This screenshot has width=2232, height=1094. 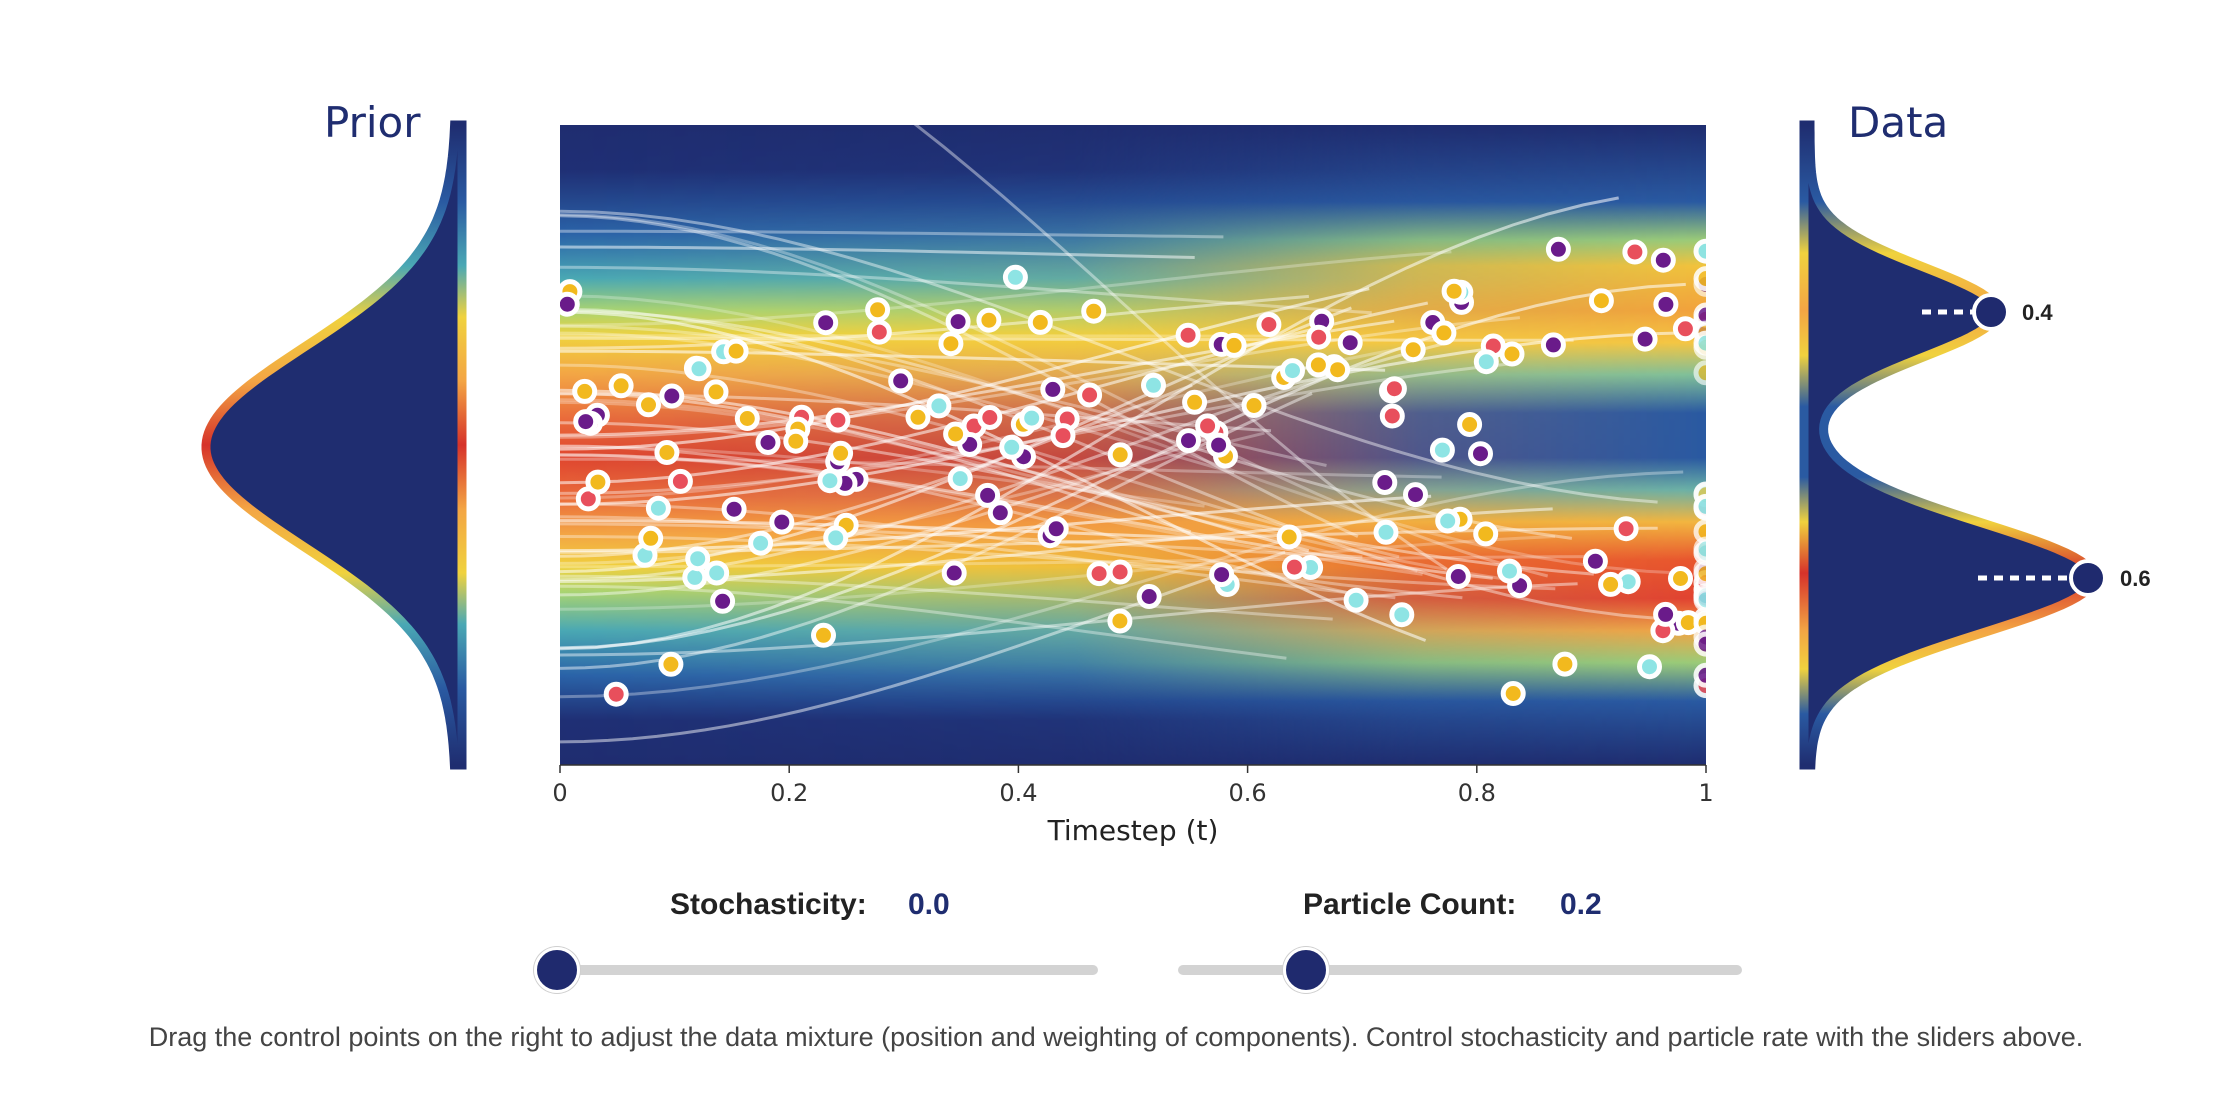 I want to click on stochasticity-slider, so click(x=816, y=970).